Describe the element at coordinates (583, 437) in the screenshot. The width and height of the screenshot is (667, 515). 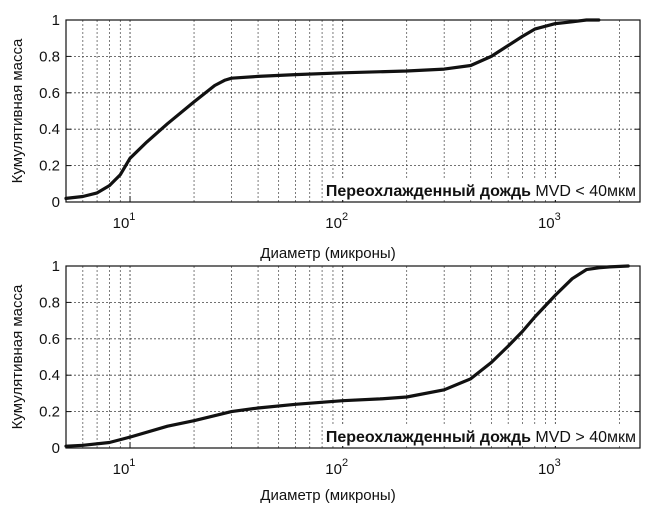
I see `annotation-rest: MVD > 40мкм` at that location.